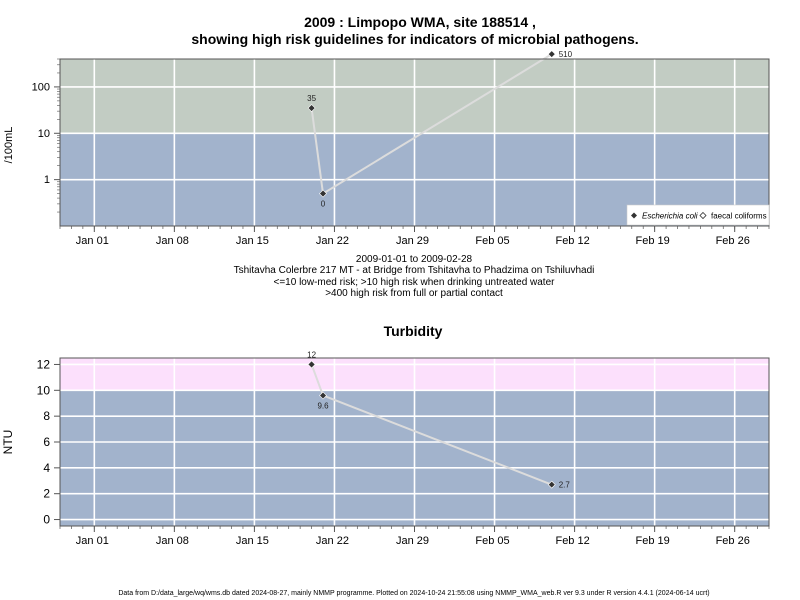  What do you see at coordinates (420, 22) in the screenshot?
I see `main-title-line1: 2009 : Limpopo WMA, site 188514 ,` at bounding box center [420, 22].